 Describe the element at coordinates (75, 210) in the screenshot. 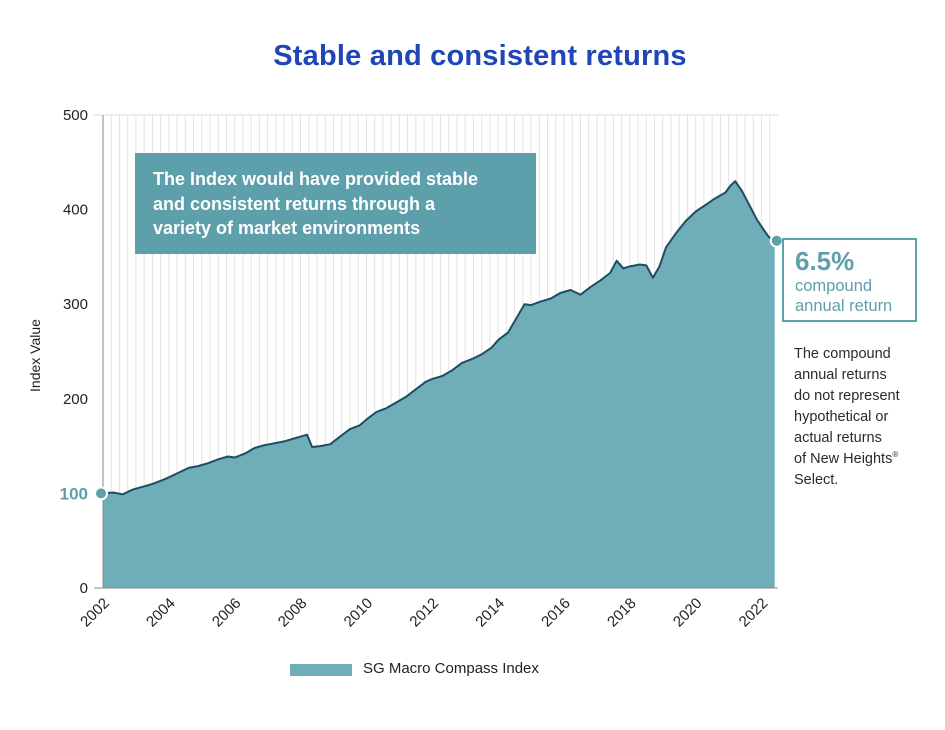

I see `y-tick-label: 400` at that location.